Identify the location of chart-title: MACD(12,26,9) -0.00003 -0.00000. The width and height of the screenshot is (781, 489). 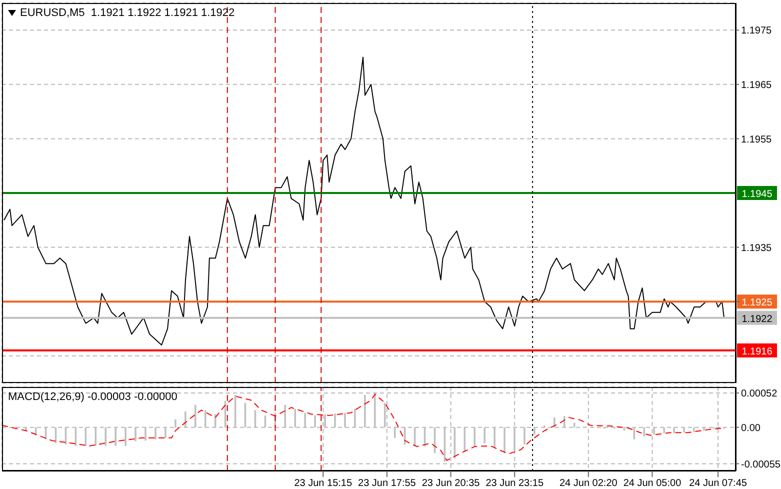
(93, 397).